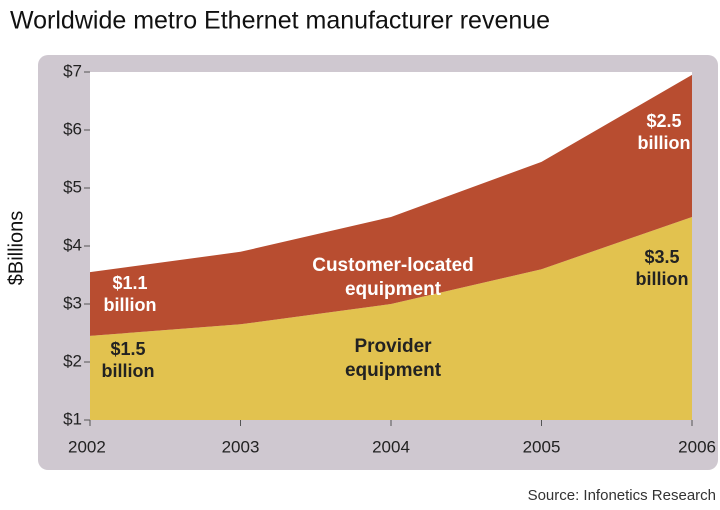 Image resolution: width=720 pixels, height=510 pixels. Describe the element at coordinates (72, 186) in the screenshot. I see `y-tick-label: $5` at that location.